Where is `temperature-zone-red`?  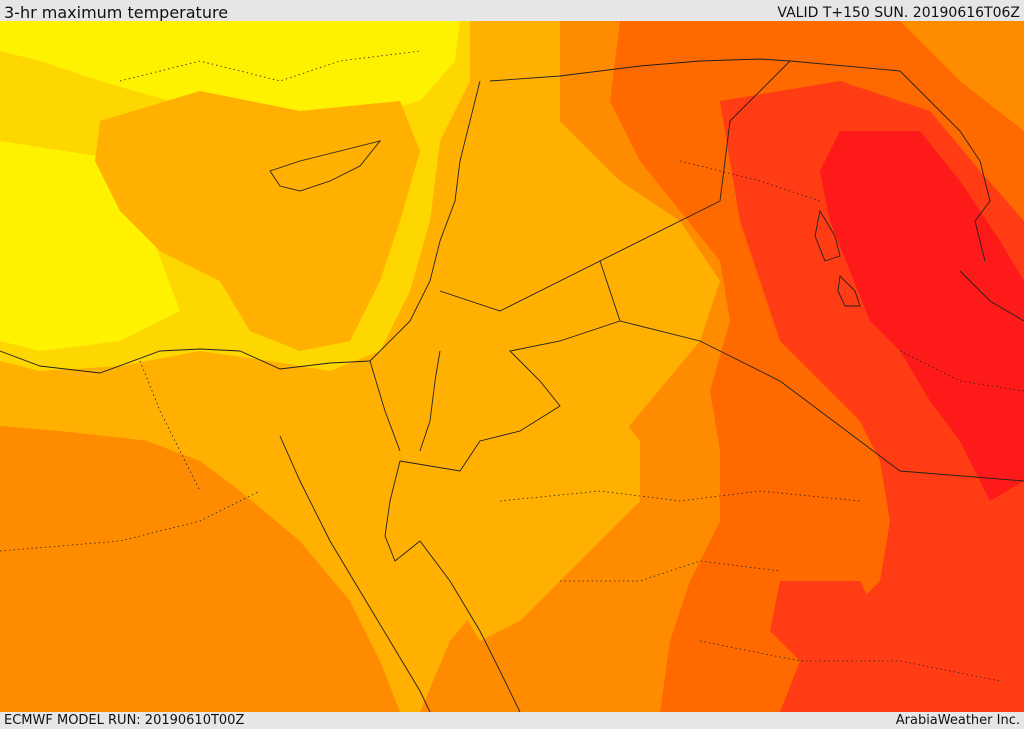
temperature-zone-red is located at coordinates (922, 316).